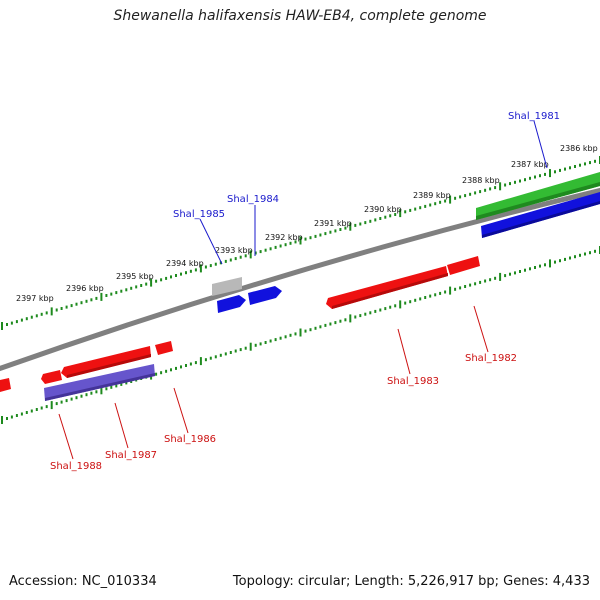 This screenshot has height=600, width=600. Describe the element at coordinates (199, 214) in the screenshot. I see `gene-label-shal-1985: Shal_1985` at that location.